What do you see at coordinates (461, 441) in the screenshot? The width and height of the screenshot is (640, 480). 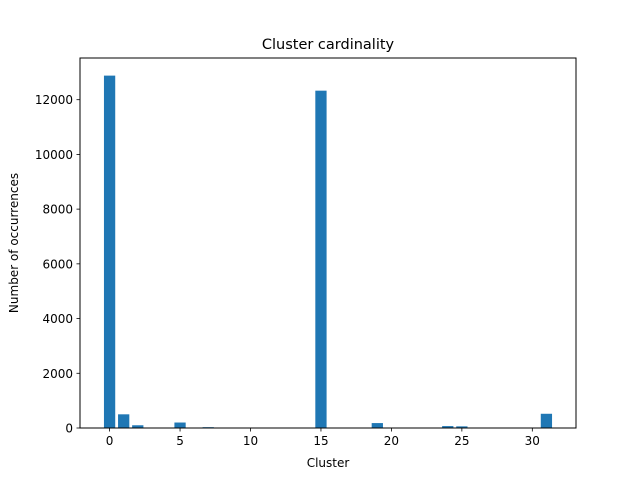 I see `x-tick-label: 25` at bounding box center [461, 441].